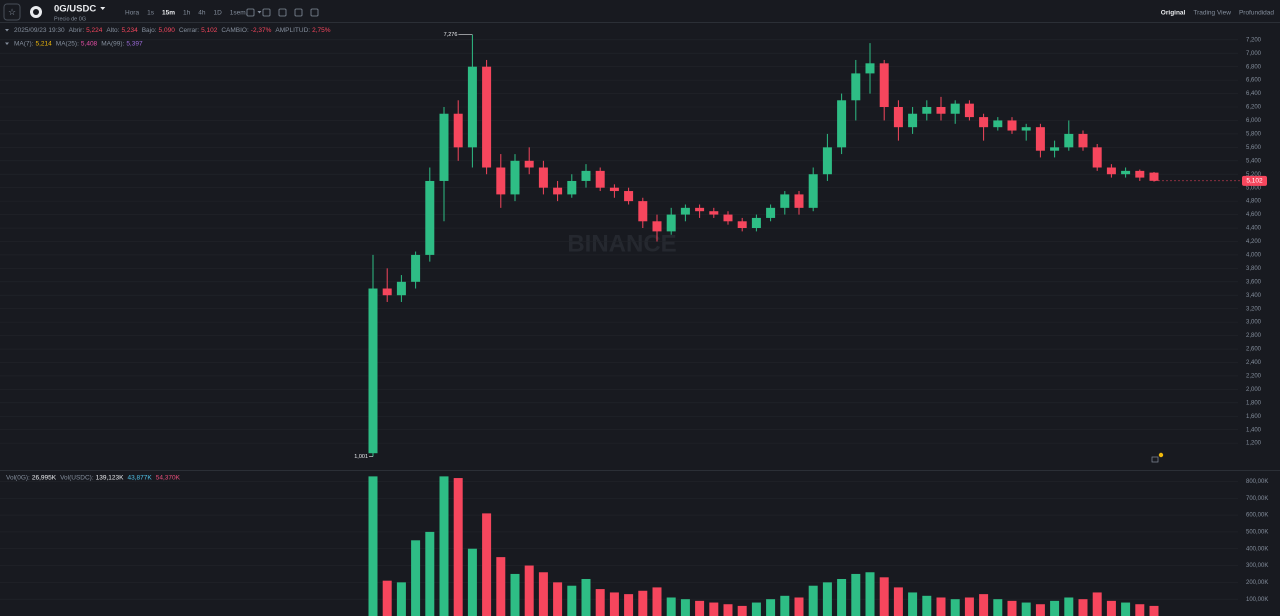  What do you see at coordinates (259, 12) in the screenshot?
I see `interval-dropdown` at bounding box center [259, 12].